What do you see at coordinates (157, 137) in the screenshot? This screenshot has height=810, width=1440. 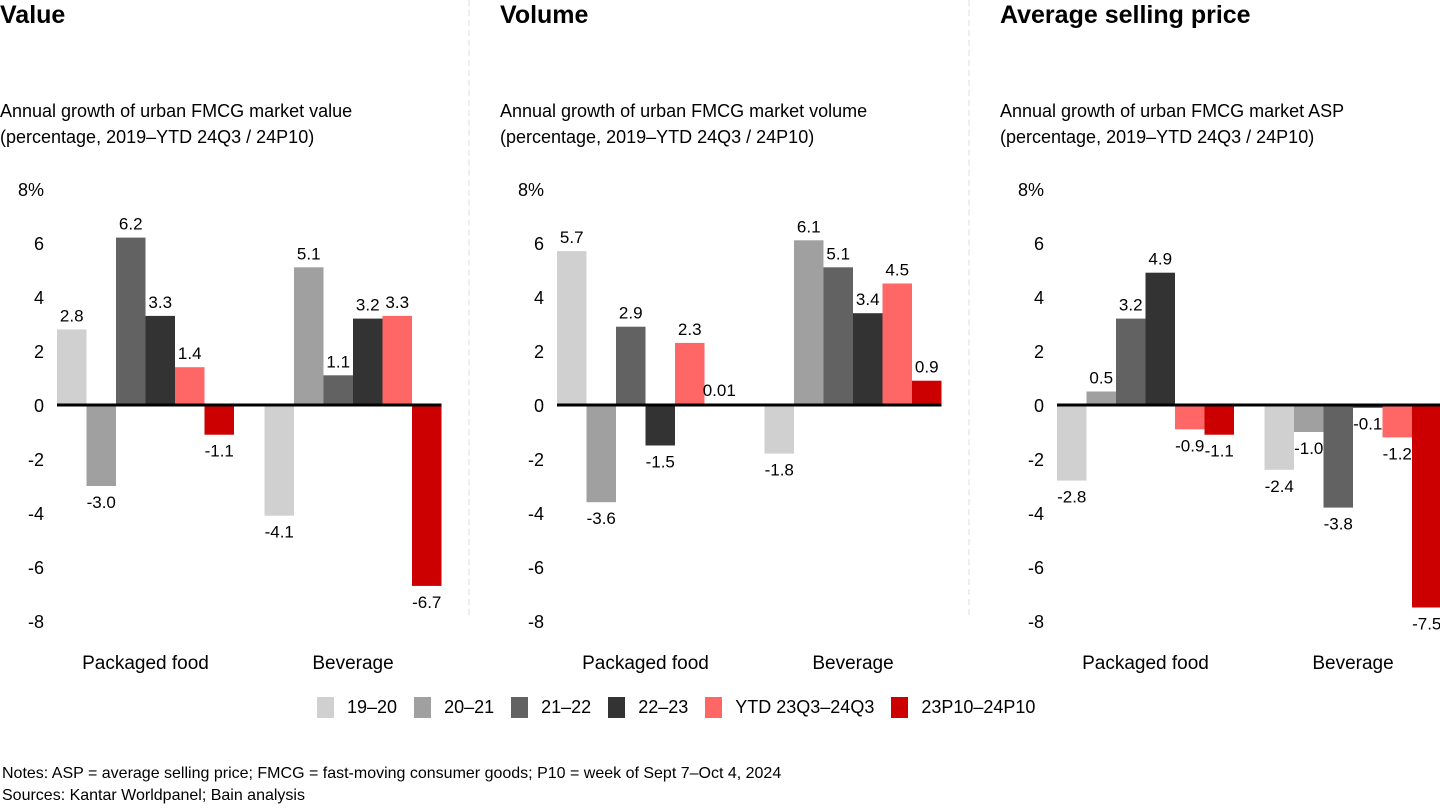 I see `value-subtitle-line2: (percentage, 2019–YTD 24Q3 / 24P10)` at bounding box center [157, 137].